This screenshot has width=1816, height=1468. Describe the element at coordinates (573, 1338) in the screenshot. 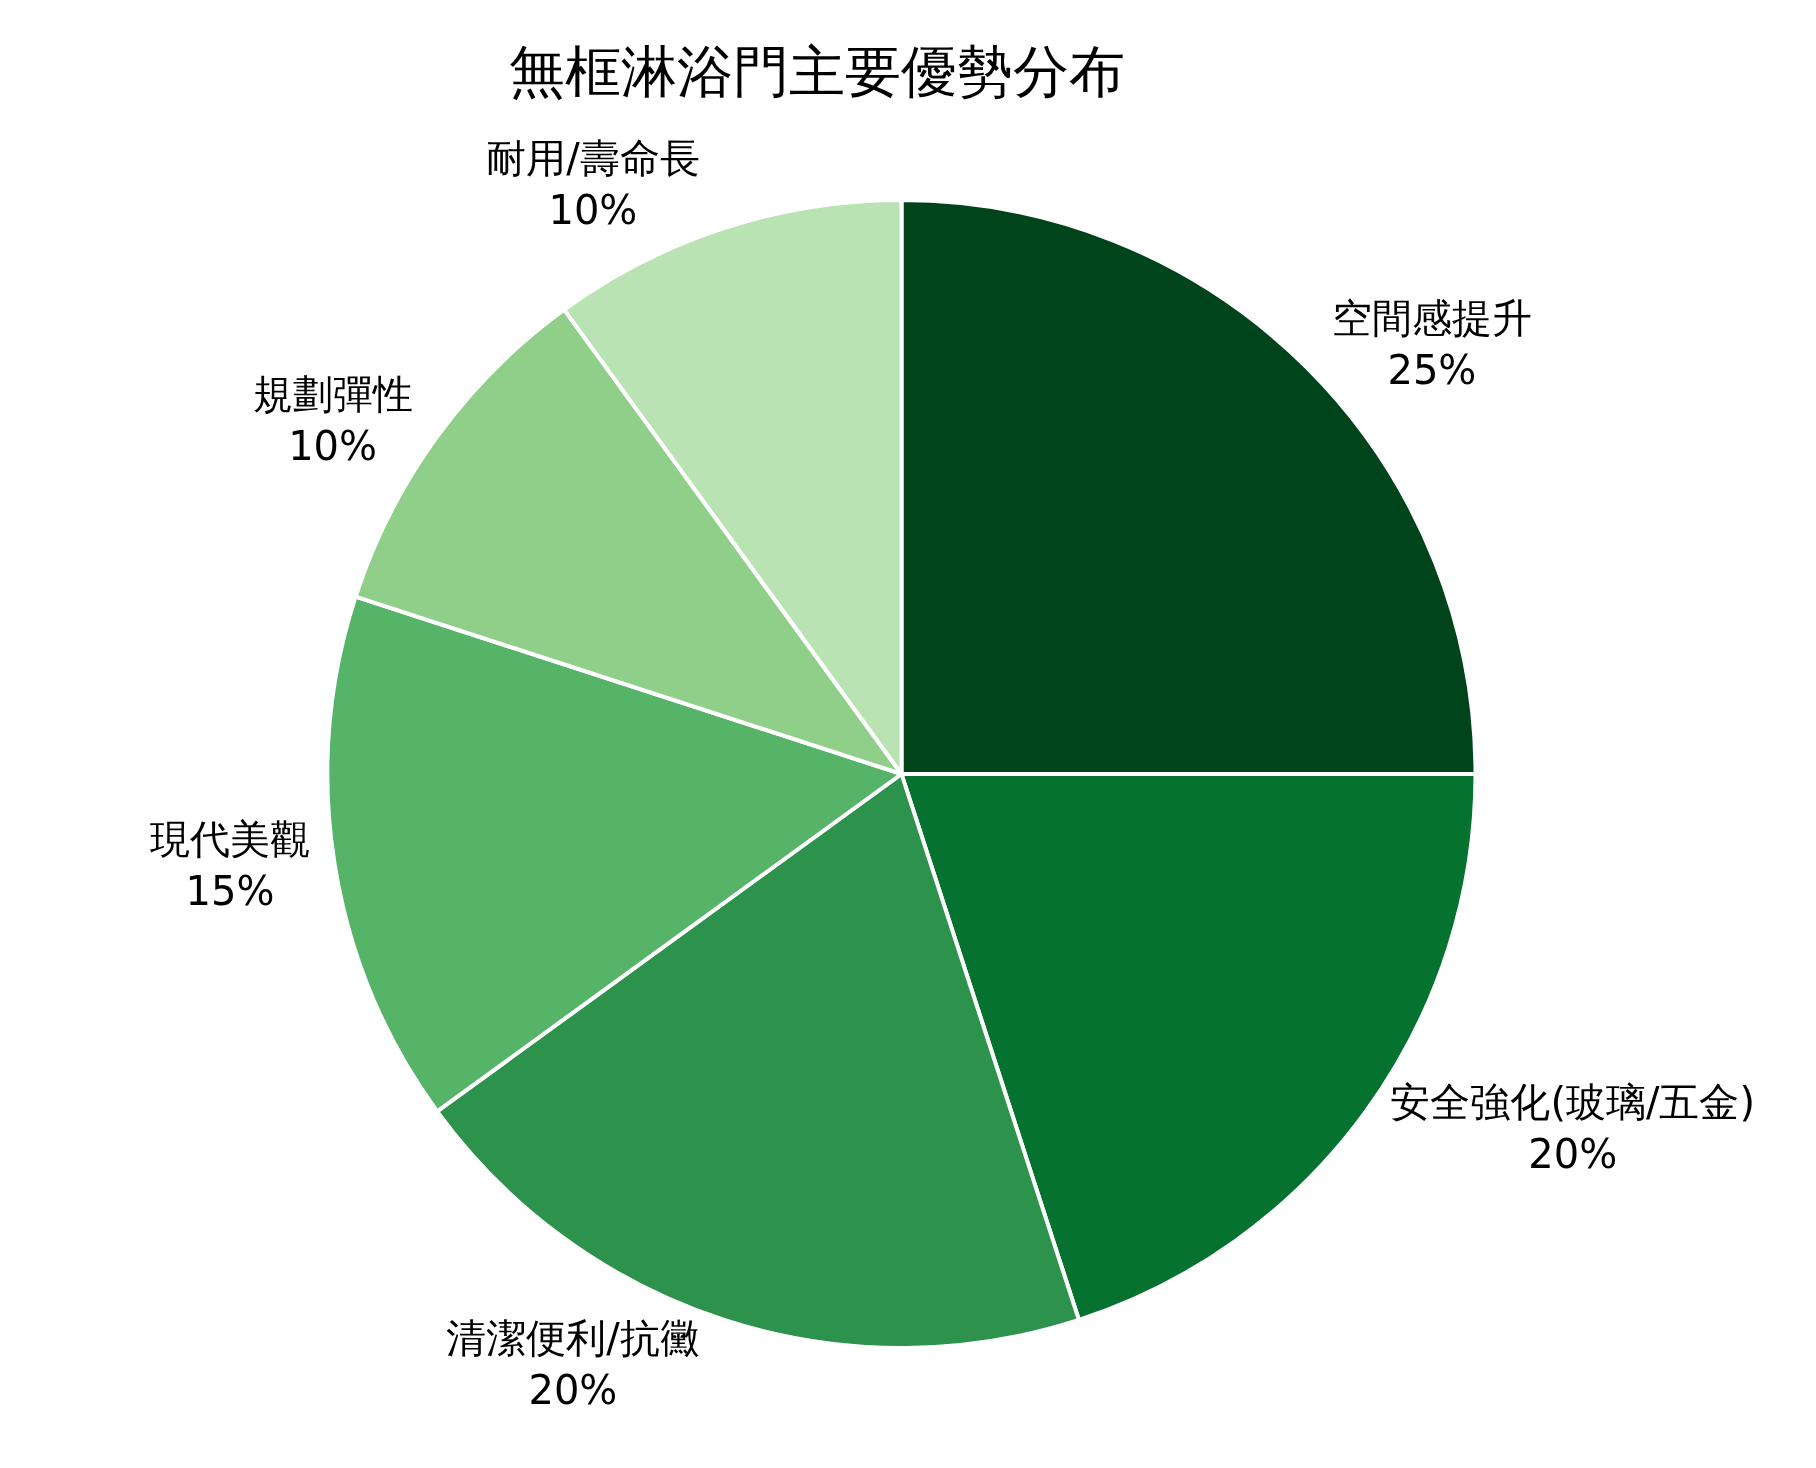

I see `slice-label: 清潔便利/抗黴` at that location.